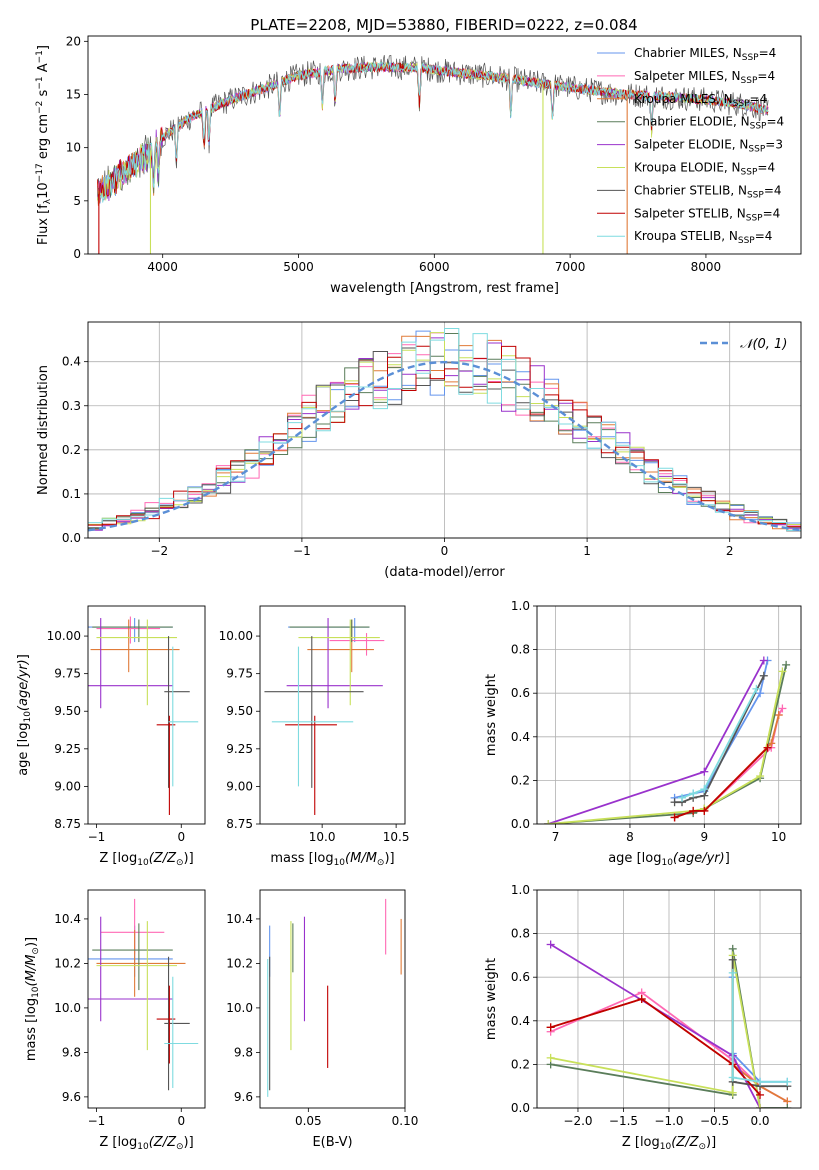 This screenshot has width=819, height=1170. What do you see at coordinates (666, 1147) in the screenshot?
I see `label-part: 10` at bounding box center [666, 1147].